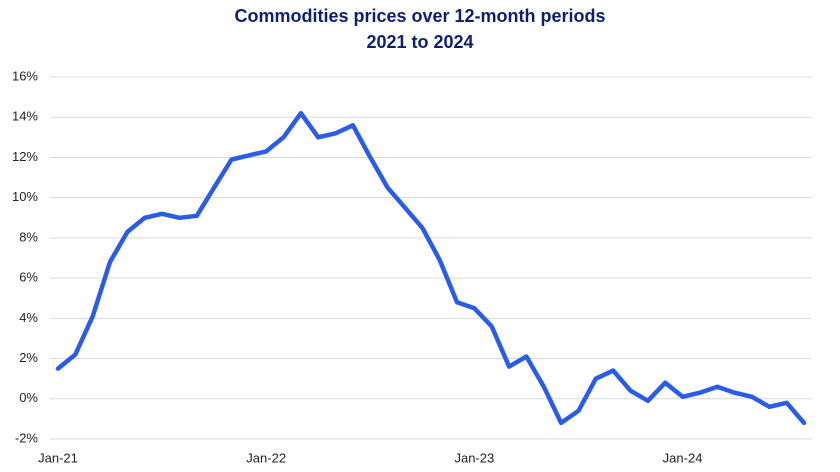 The width and height of the screenshot is (840, 472). What do you see at coordinates (27, 437) in the screenshot?
I see `y-tick-label: -2%` at bounding box center [27, 437].